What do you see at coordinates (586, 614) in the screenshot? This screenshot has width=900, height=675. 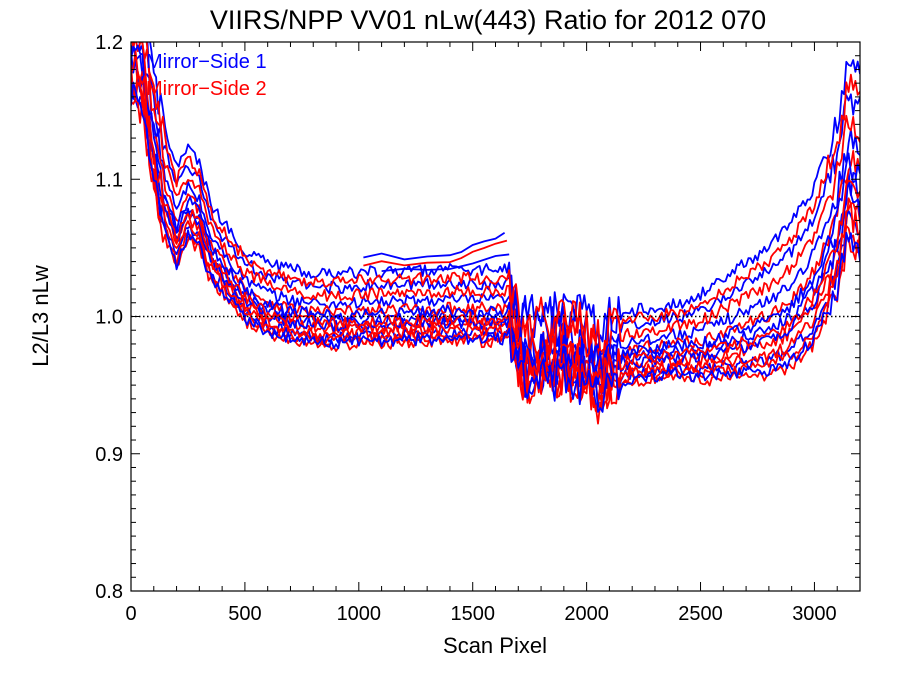 I see `x-tick-label-2000: 2000` at bounding box center [586, 614].